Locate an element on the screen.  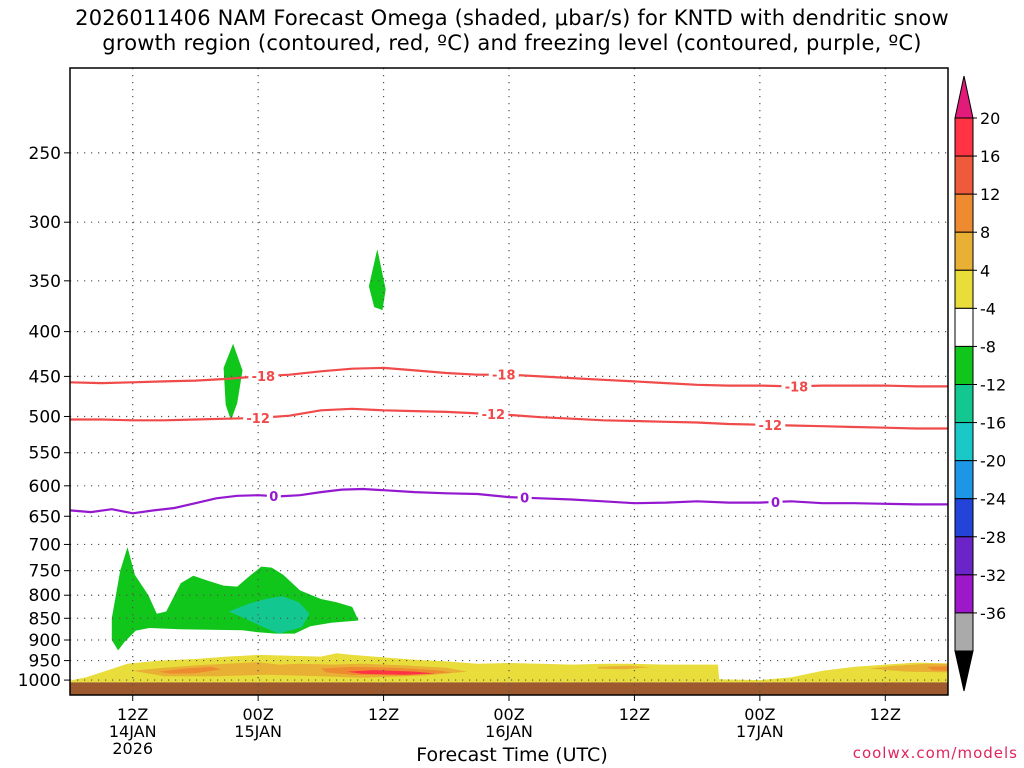
freezing-level-0-label-2: 0 is located at coordinates (775, 503).